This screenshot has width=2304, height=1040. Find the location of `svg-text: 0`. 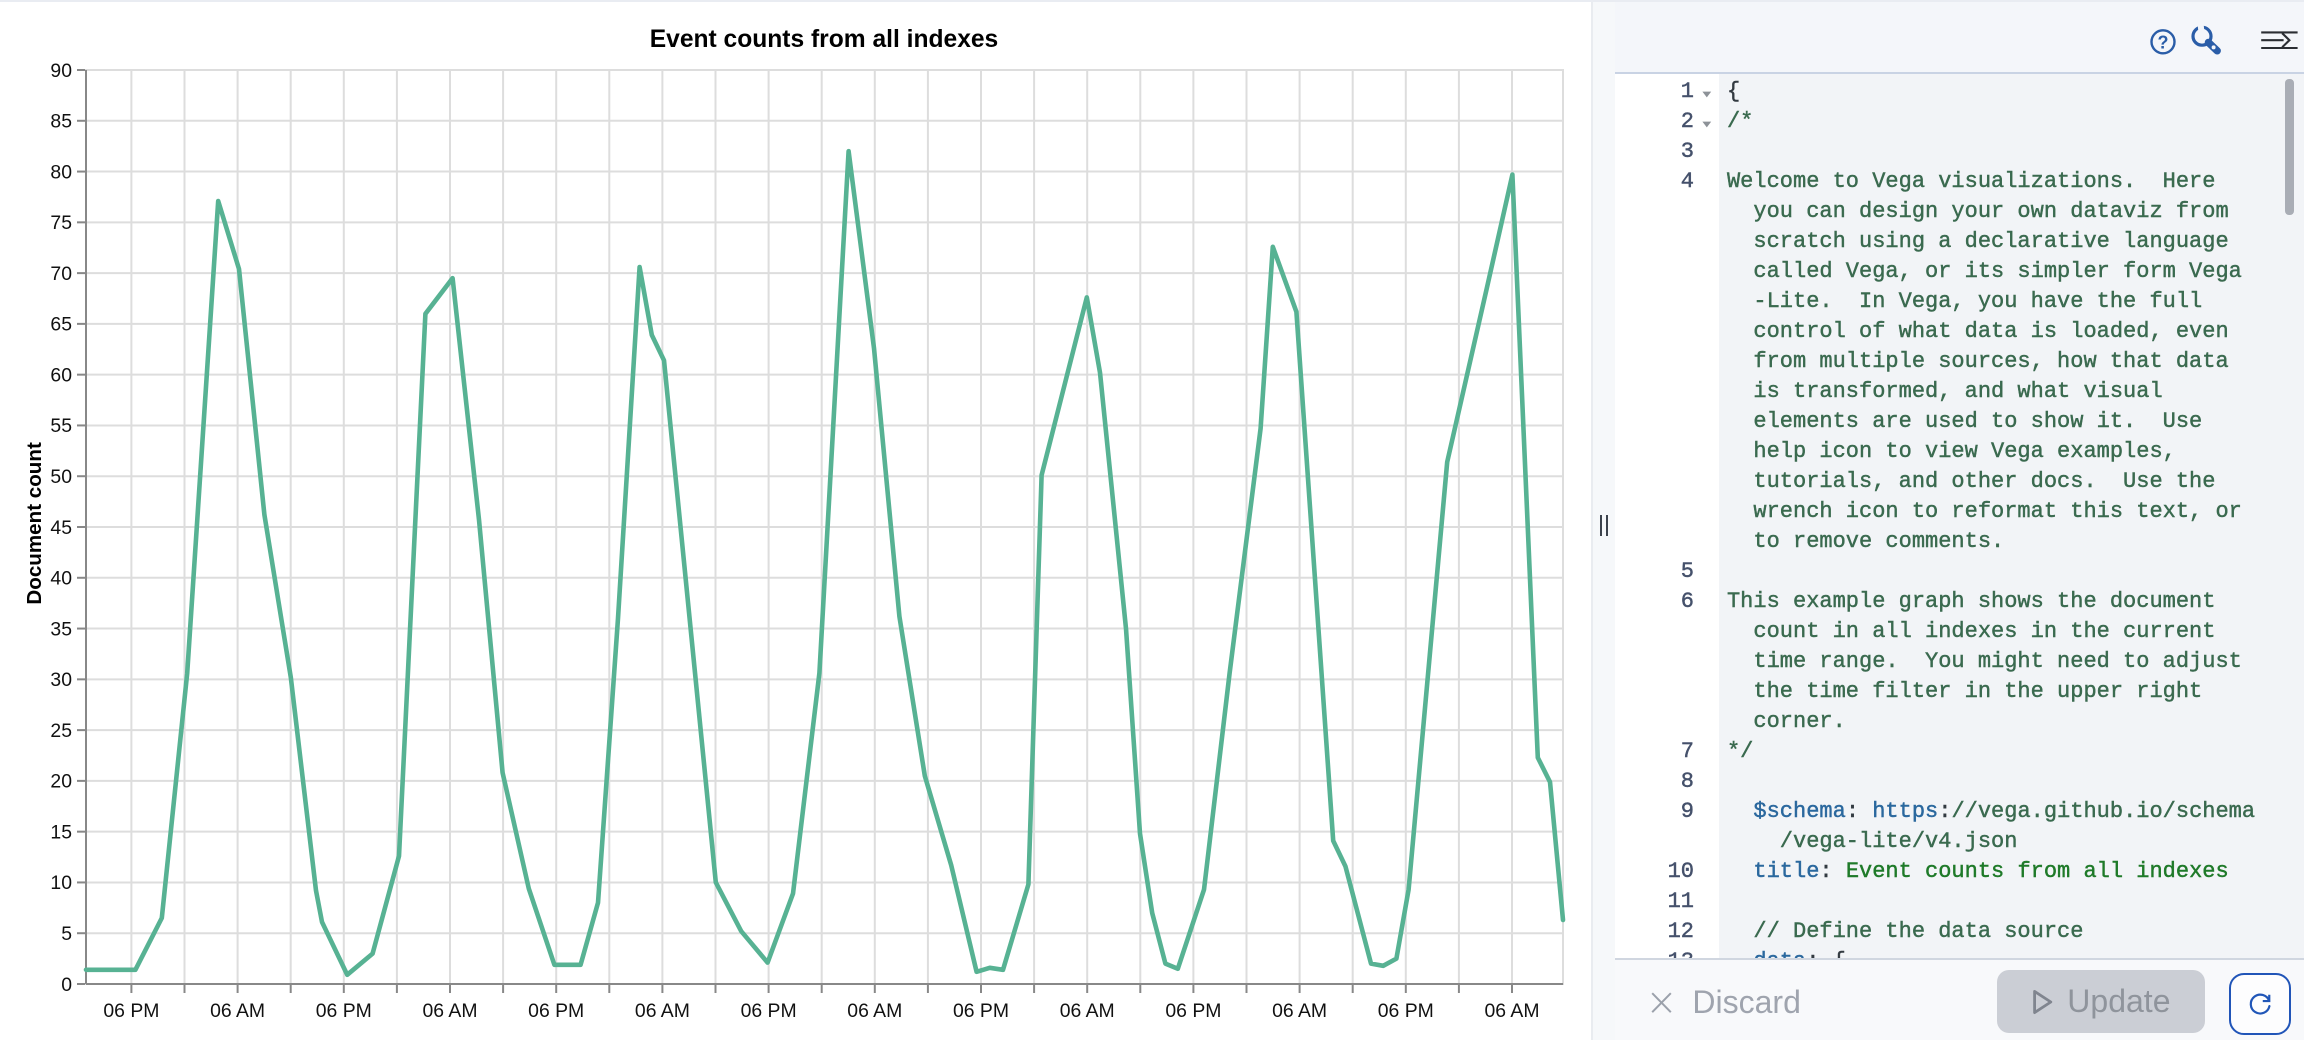

svg-text: 0 is located at coordinates (66, 985).